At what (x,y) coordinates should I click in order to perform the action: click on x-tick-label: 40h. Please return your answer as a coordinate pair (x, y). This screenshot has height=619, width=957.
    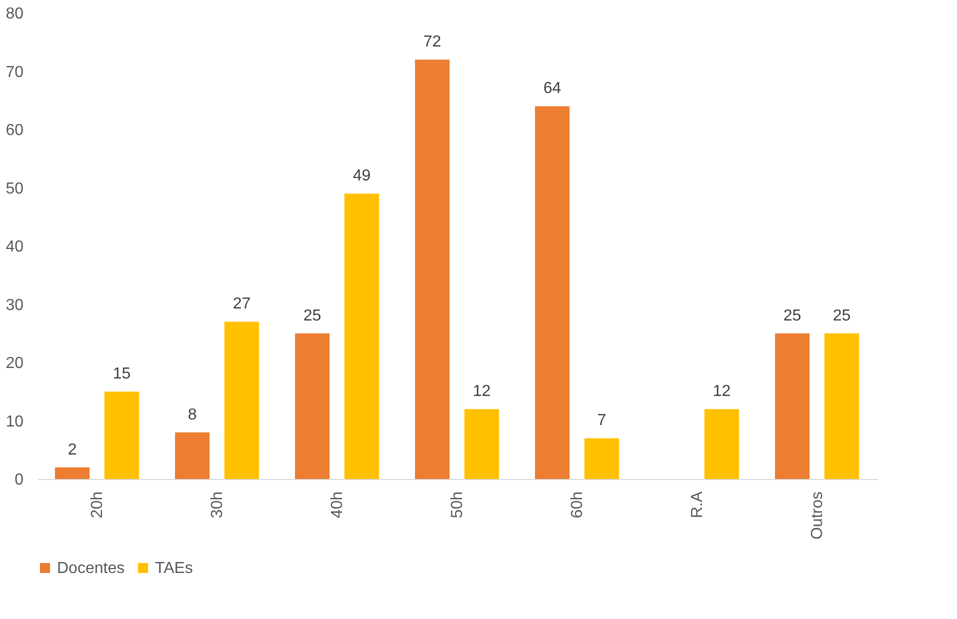
    Looking at the image, I should click on (337, 505).